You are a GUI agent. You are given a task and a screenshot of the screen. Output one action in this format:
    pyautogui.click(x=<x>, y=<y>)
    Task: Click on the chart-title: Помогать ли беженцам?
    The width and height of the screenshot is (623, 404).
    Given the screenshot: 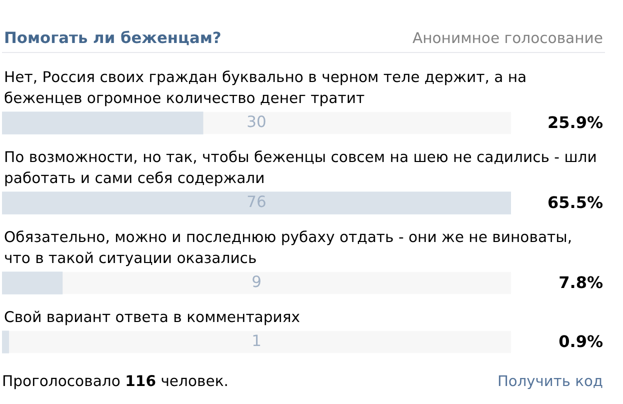 What is the action you would take?
    pyautogui.click(x=113, y=38)
    